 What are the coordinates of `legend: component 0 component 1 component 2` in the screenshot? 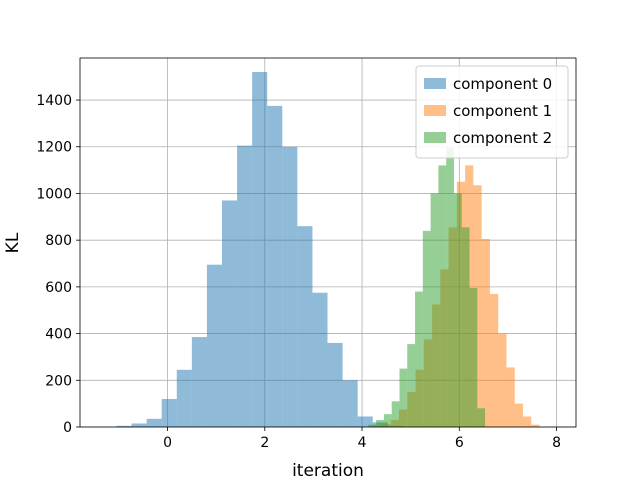 It's located at (492, 112).